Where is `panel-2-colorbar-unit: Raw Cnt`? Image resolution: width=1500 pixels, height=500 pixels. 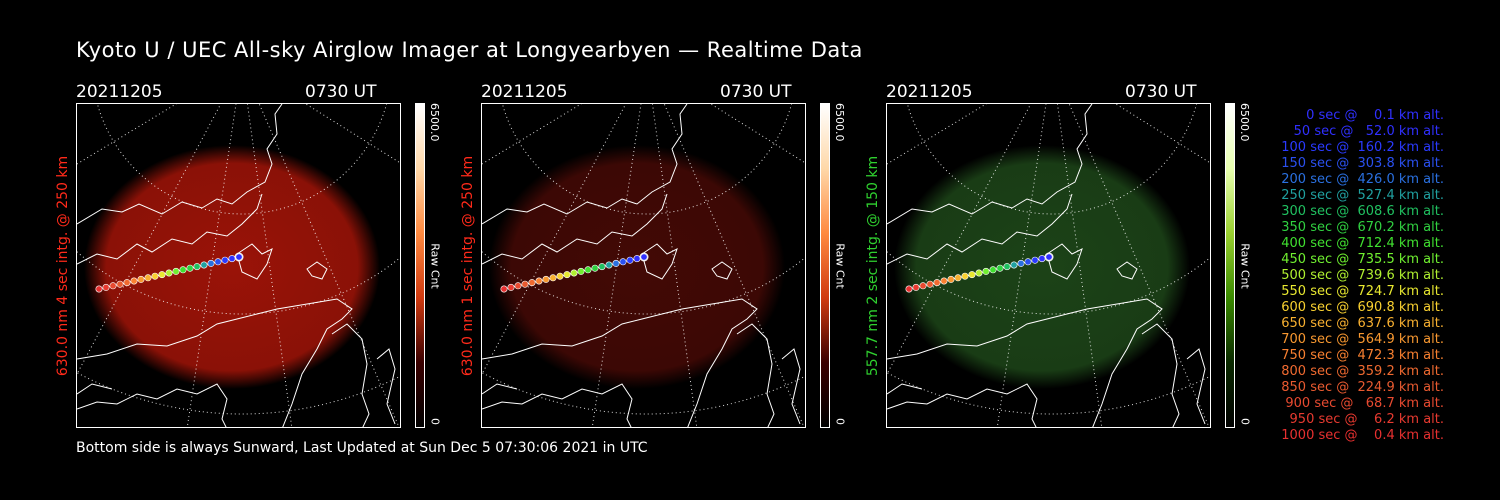 panel-2-colorbar-unit: Raw Cnt is located at coordinates (840, 265).